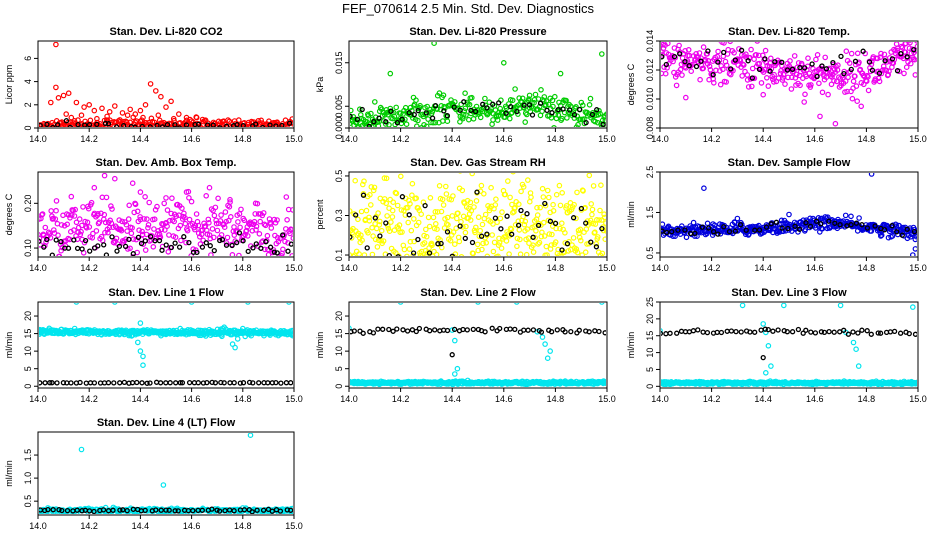 The image size is (936, 540). I want to click on y-tick-label: 0.5, so click(650, 253).